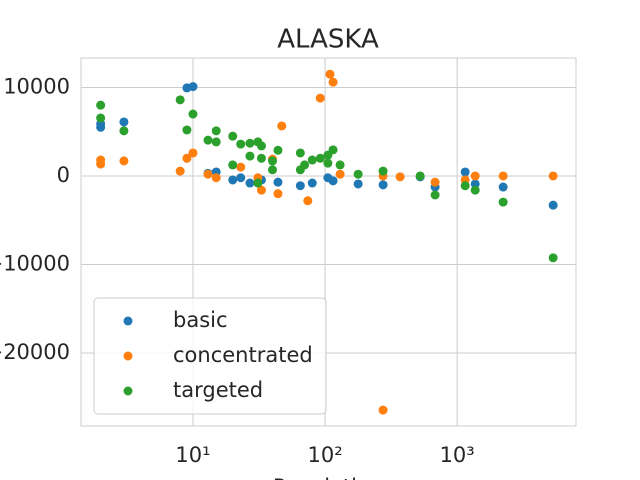  I want to click on legend: basic concentrated targeted, so click(210, 356).